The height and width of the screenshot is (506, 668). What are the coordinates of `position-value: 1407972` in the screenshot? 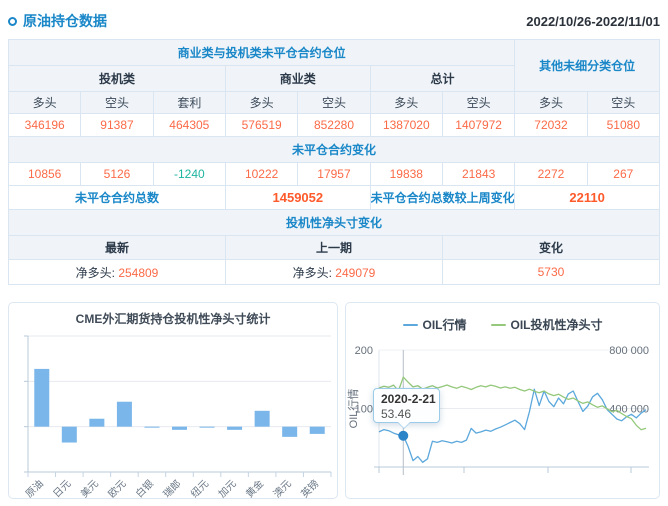 It's located at (478, 125).